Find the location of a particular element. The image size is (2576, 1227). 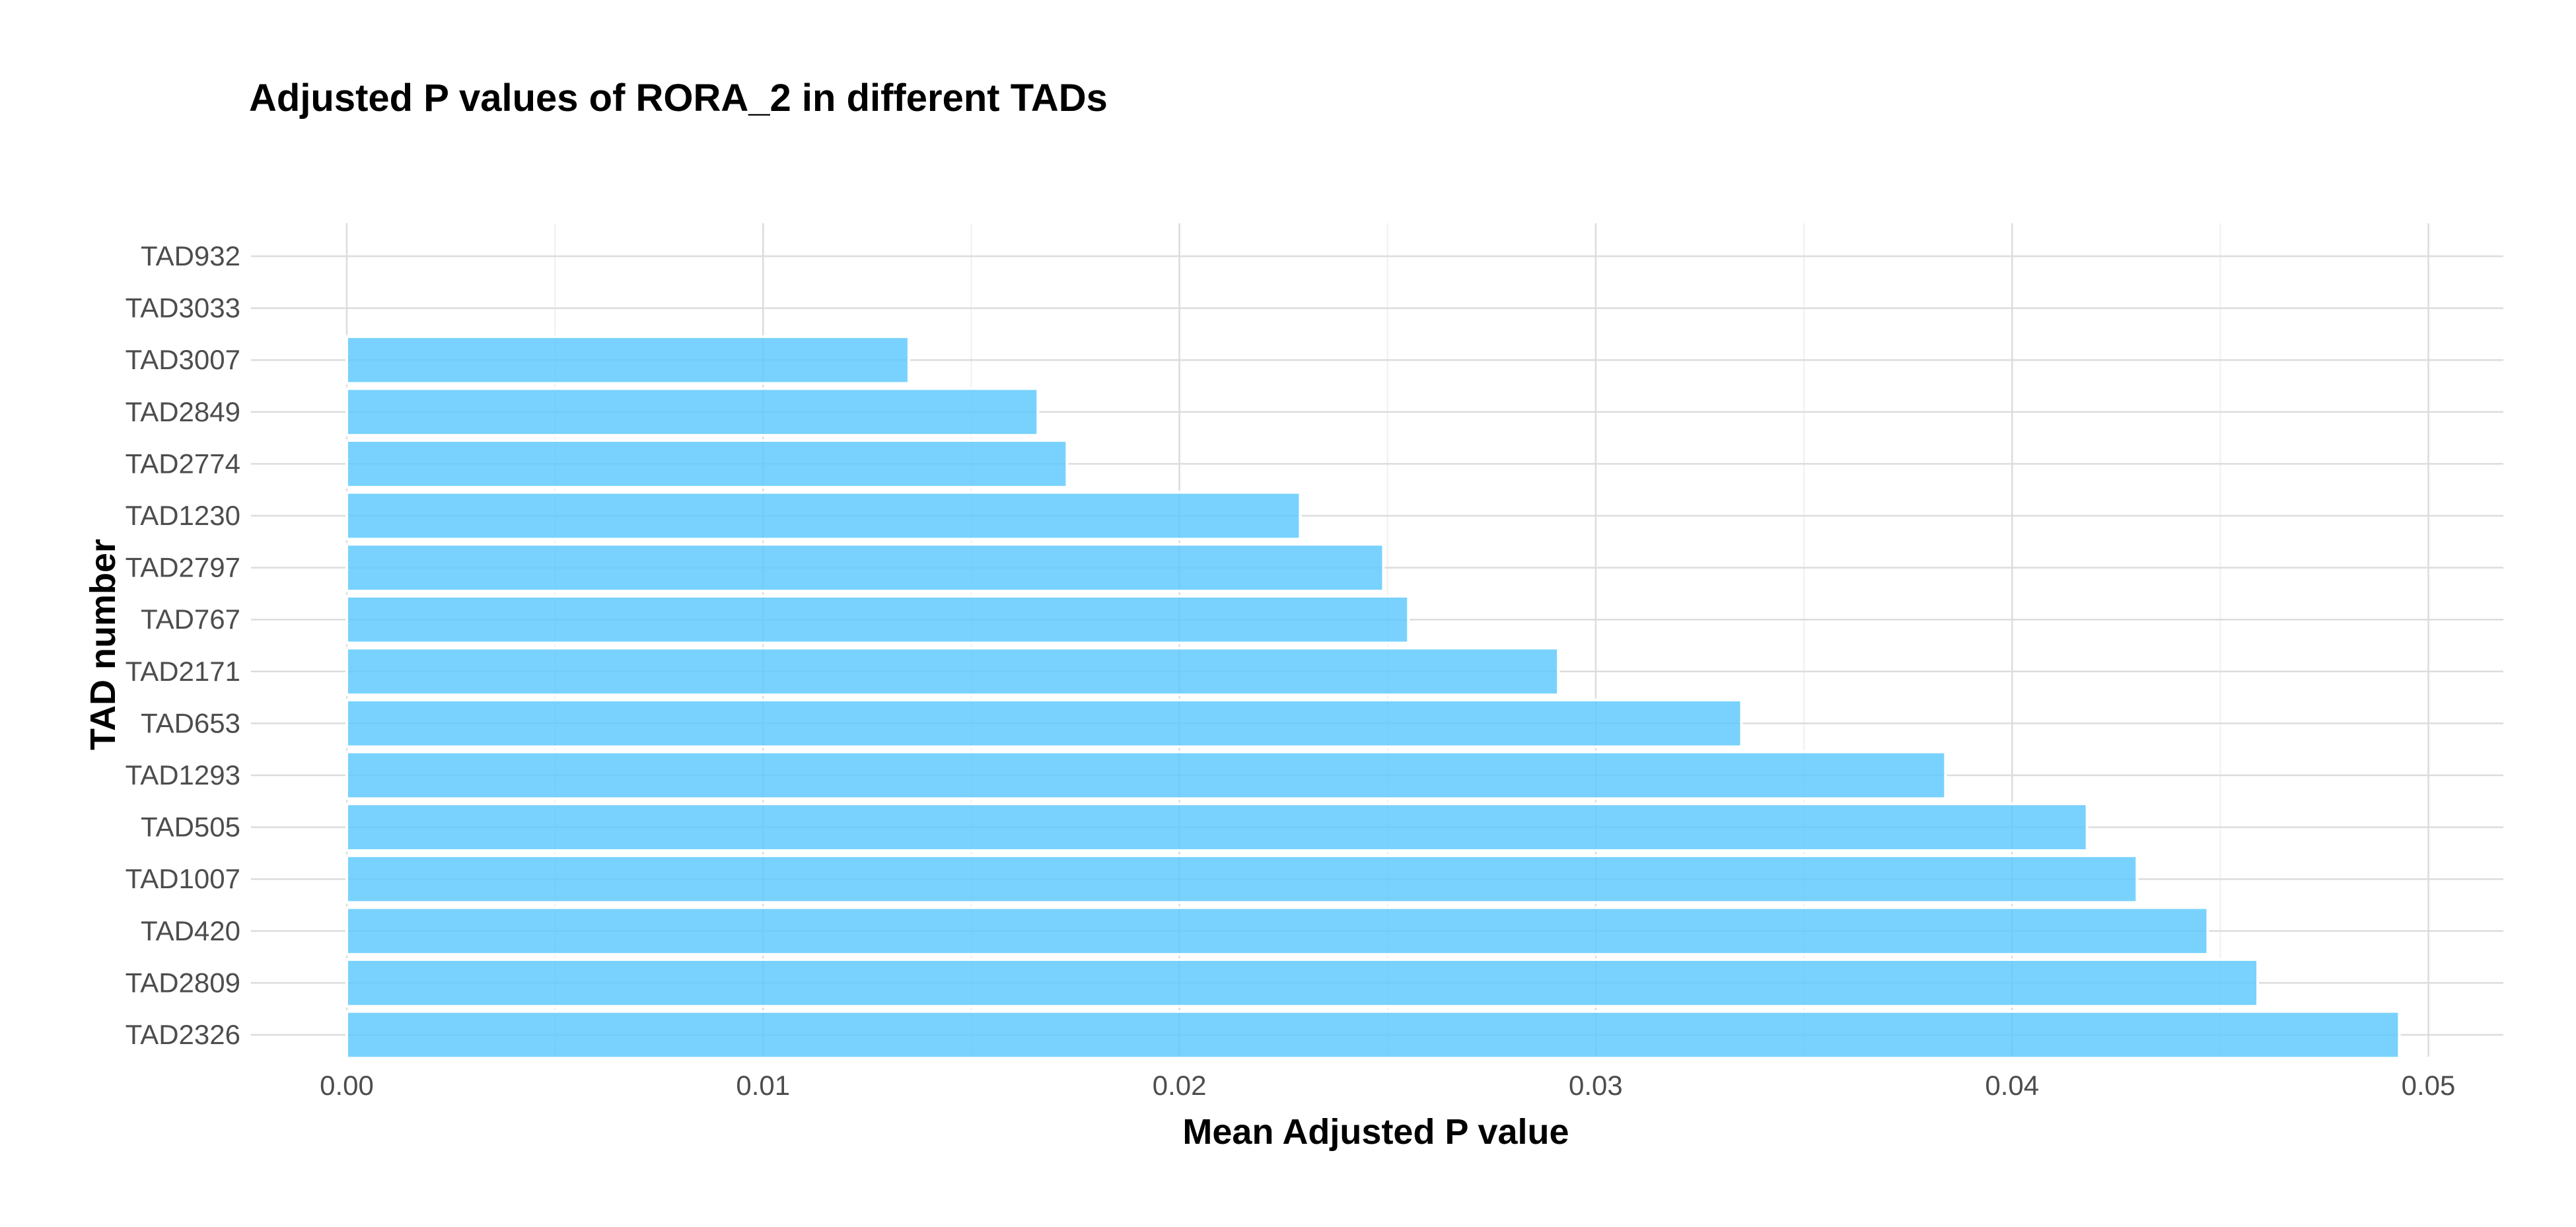

y-tick-label: TAD767 is located at coordinates (190, 619).